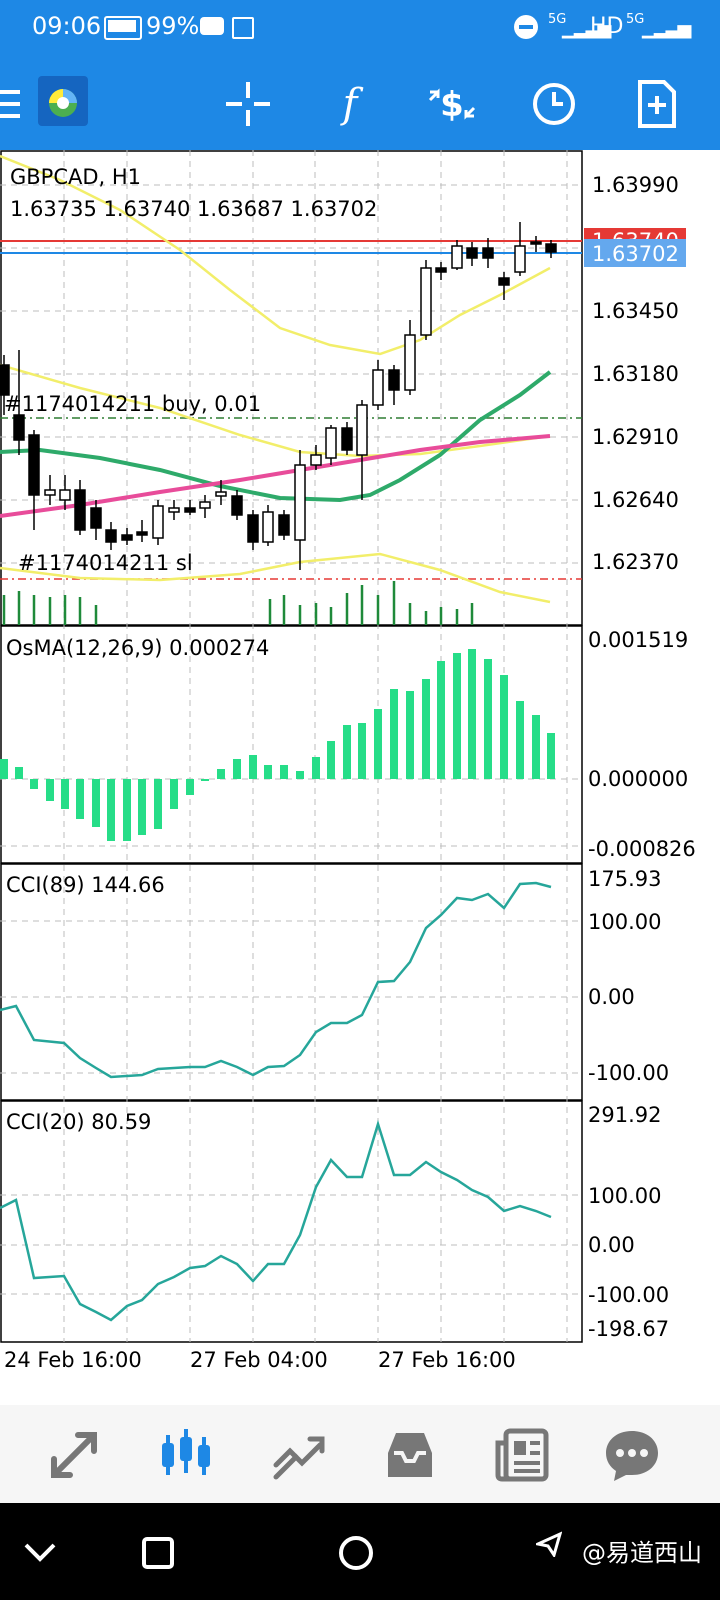 This screenshot has height=1600, width=720. What do you see at coordinates (624, 922) in the screenshot?
I see `cci89-tick: 100.00` at bounding box center [624, 922].